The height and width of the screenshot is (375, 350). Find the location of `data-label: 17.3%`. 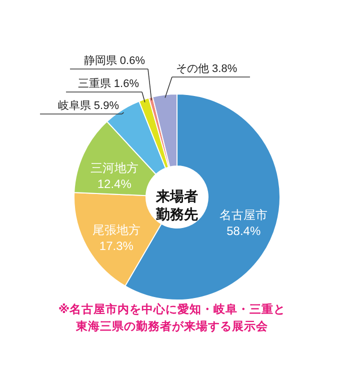

data-label: 17.3% is located at coordinates (116, 246).